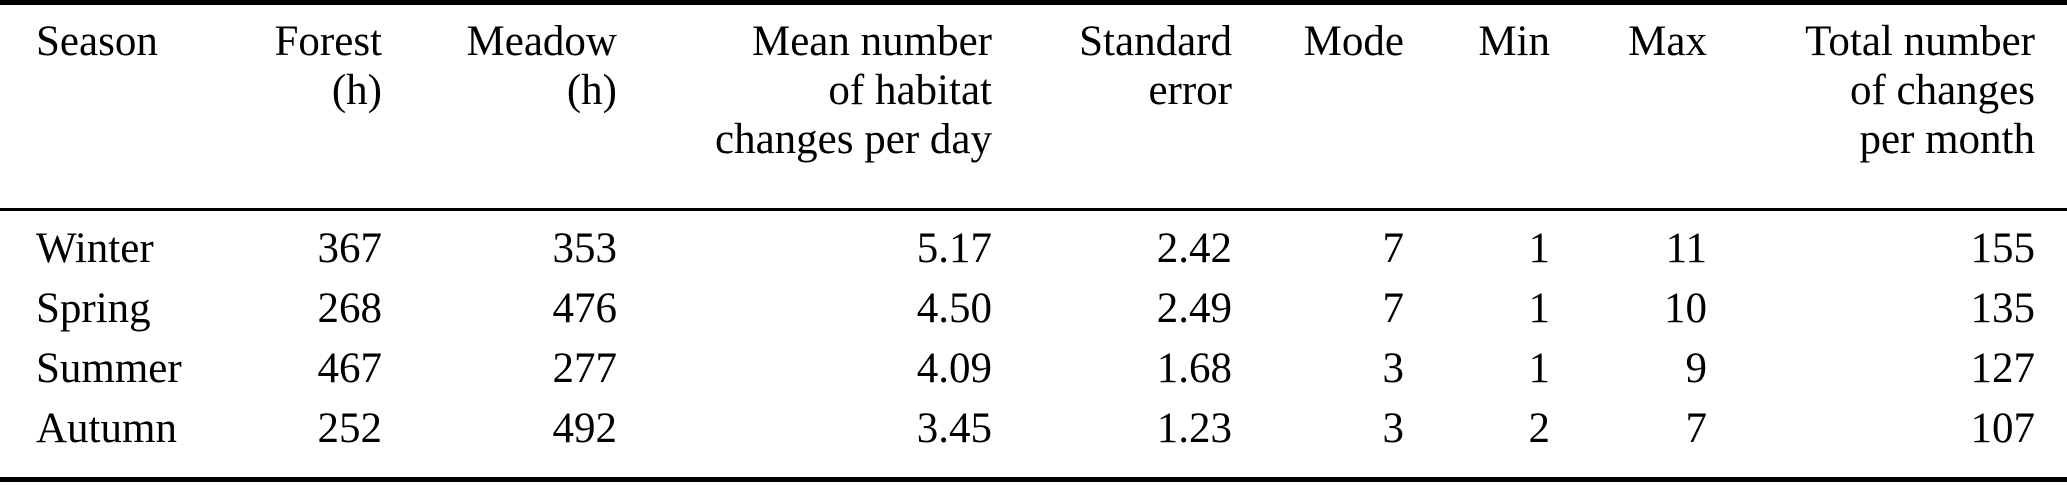  I want to click on column-header-standard-error: Standard error, so click(1120, 106).